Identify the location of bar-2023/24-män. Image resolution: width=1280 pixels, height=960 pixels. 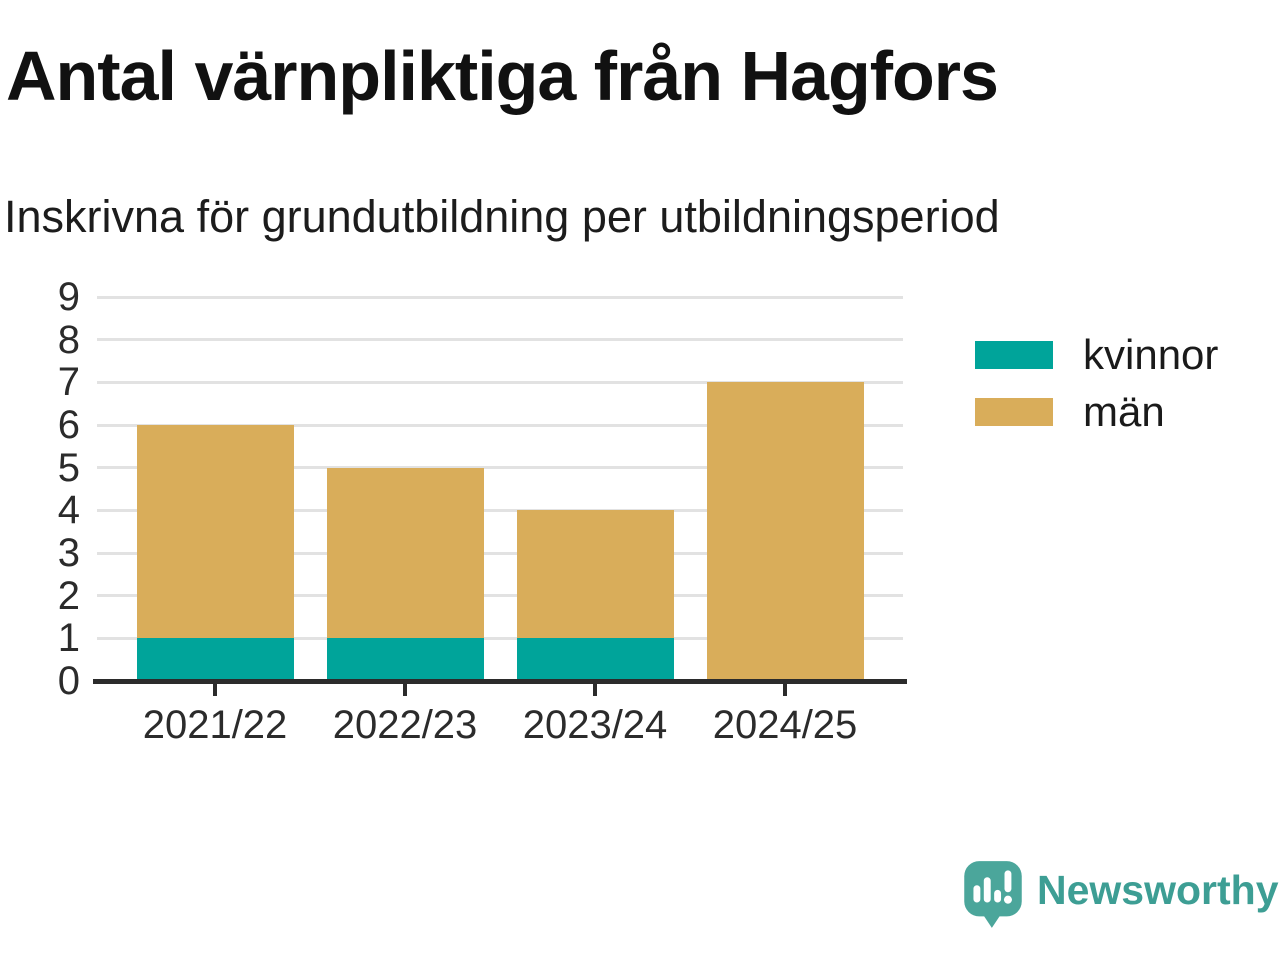
(595, 574).